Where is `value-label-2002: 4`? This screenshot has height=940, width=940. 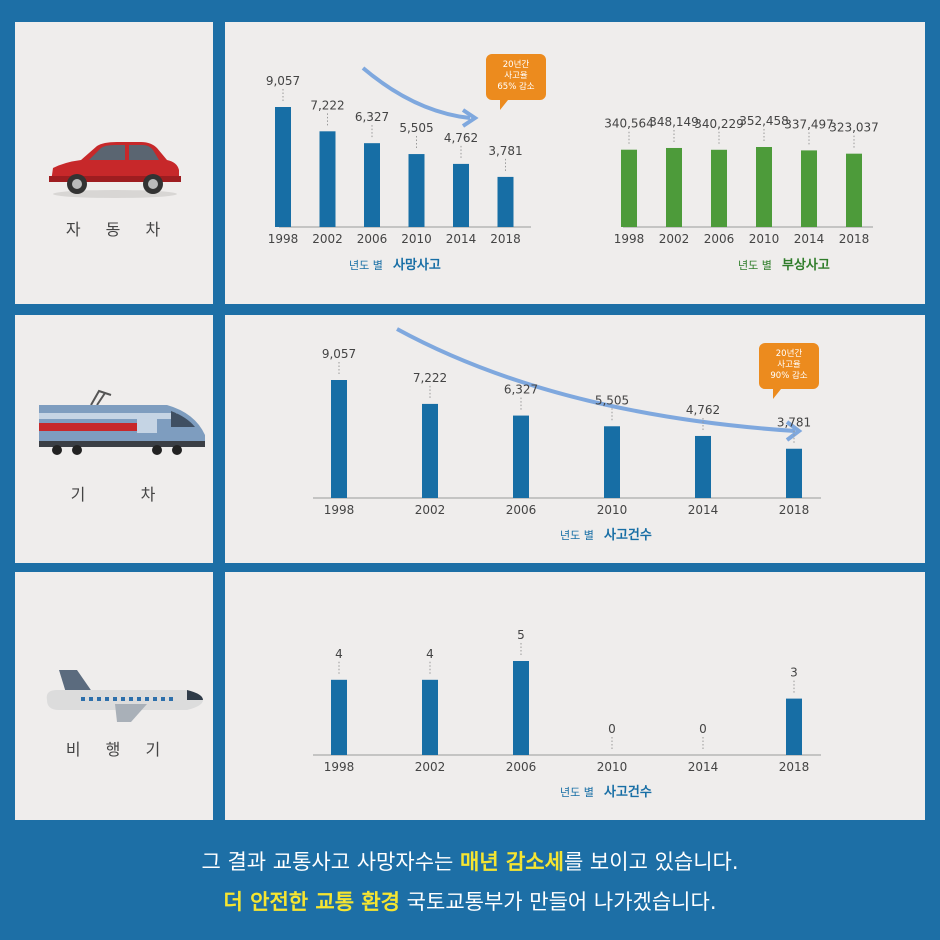
value-label-2002: 4 is located at coordinates (430, 654).